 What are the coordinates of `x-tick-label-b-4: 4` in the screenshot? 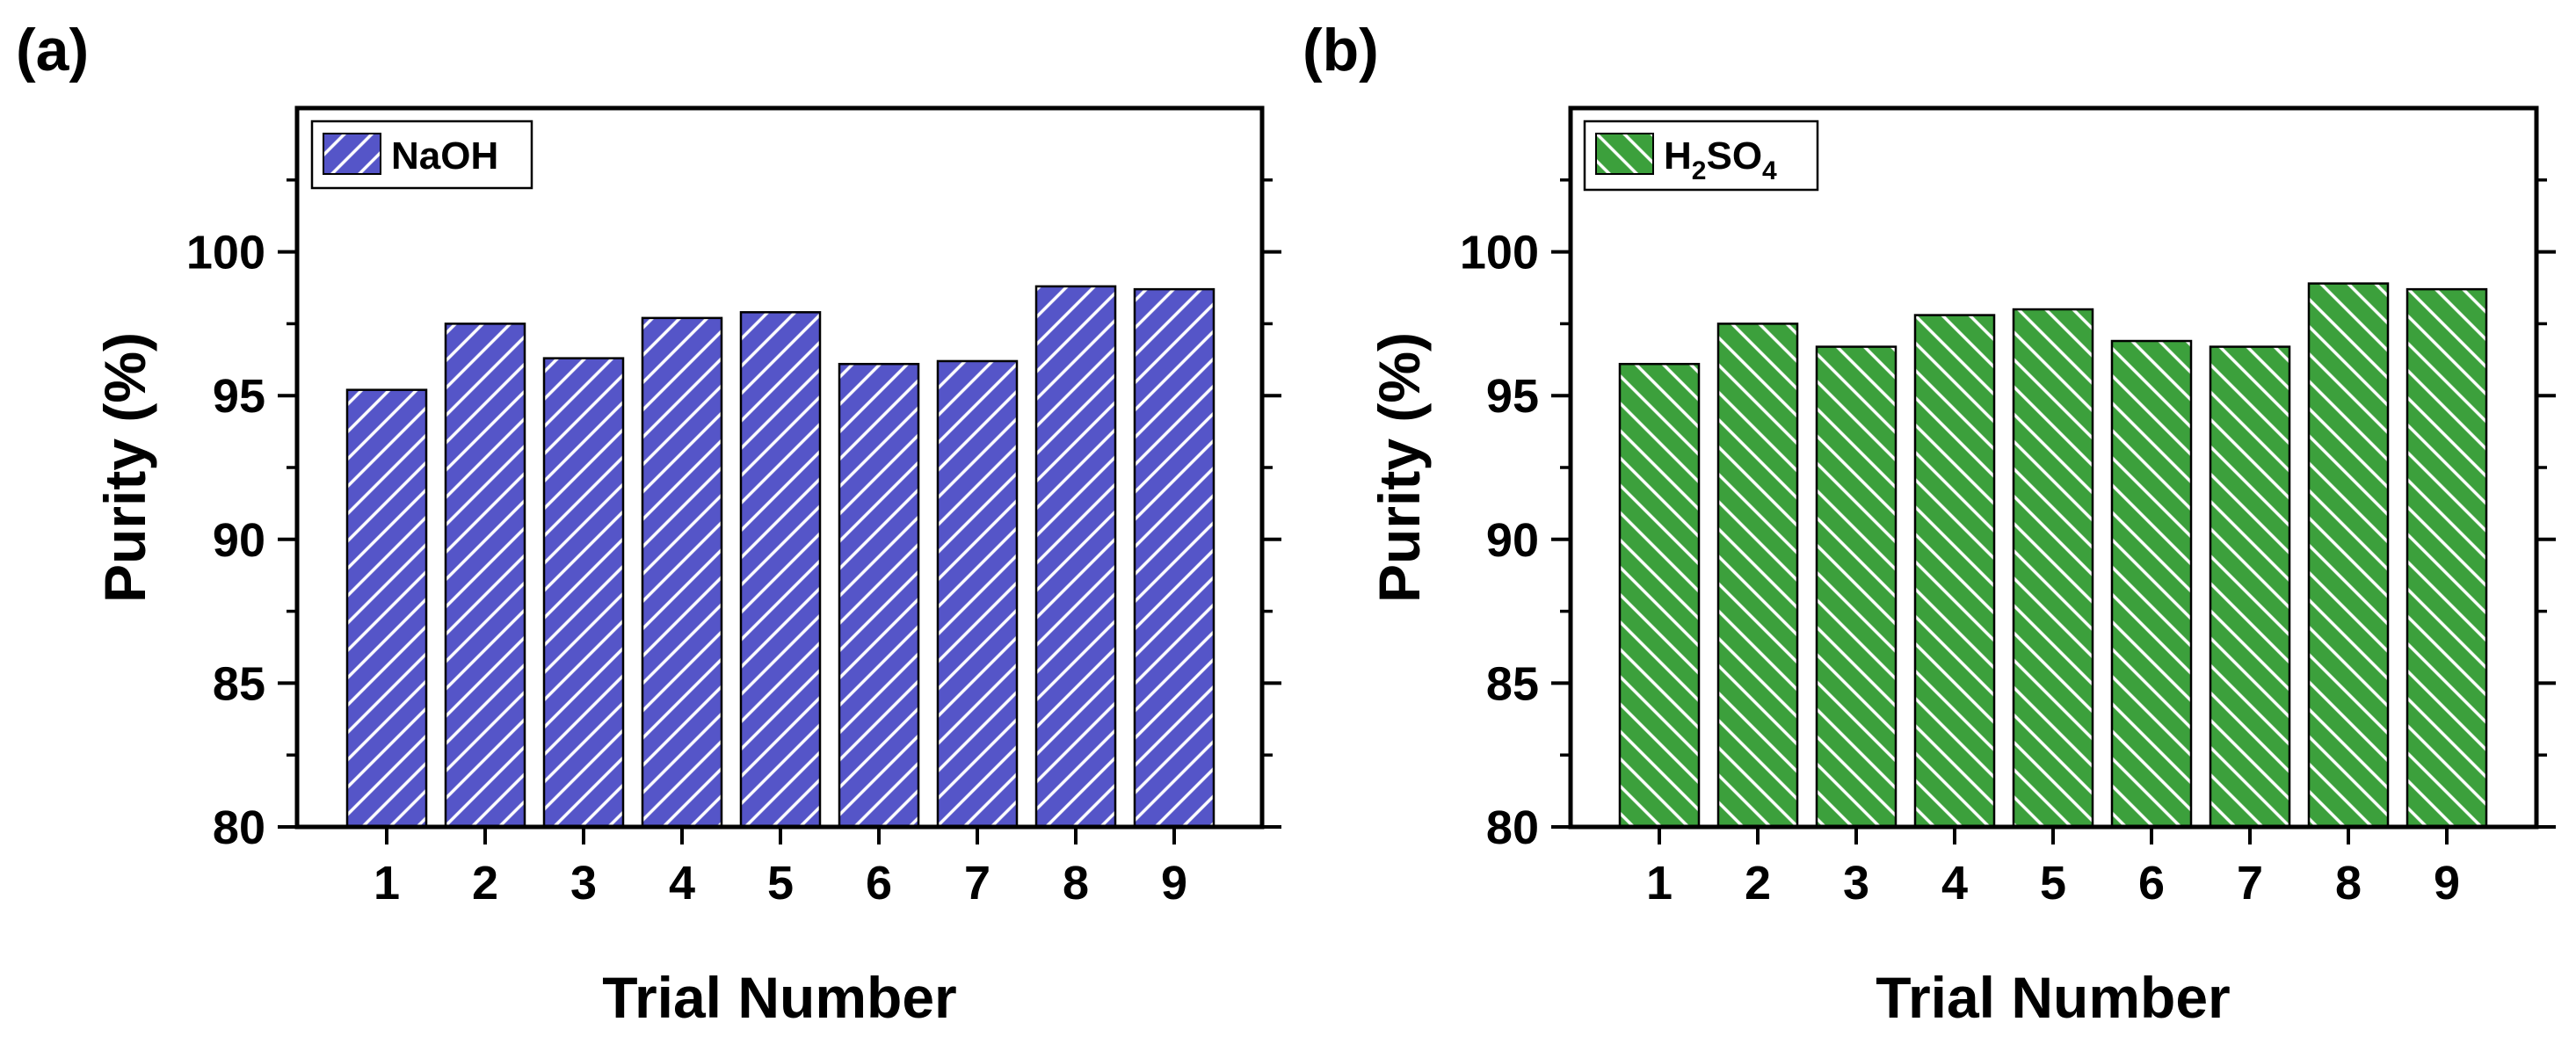 It's located at (1954, 884).